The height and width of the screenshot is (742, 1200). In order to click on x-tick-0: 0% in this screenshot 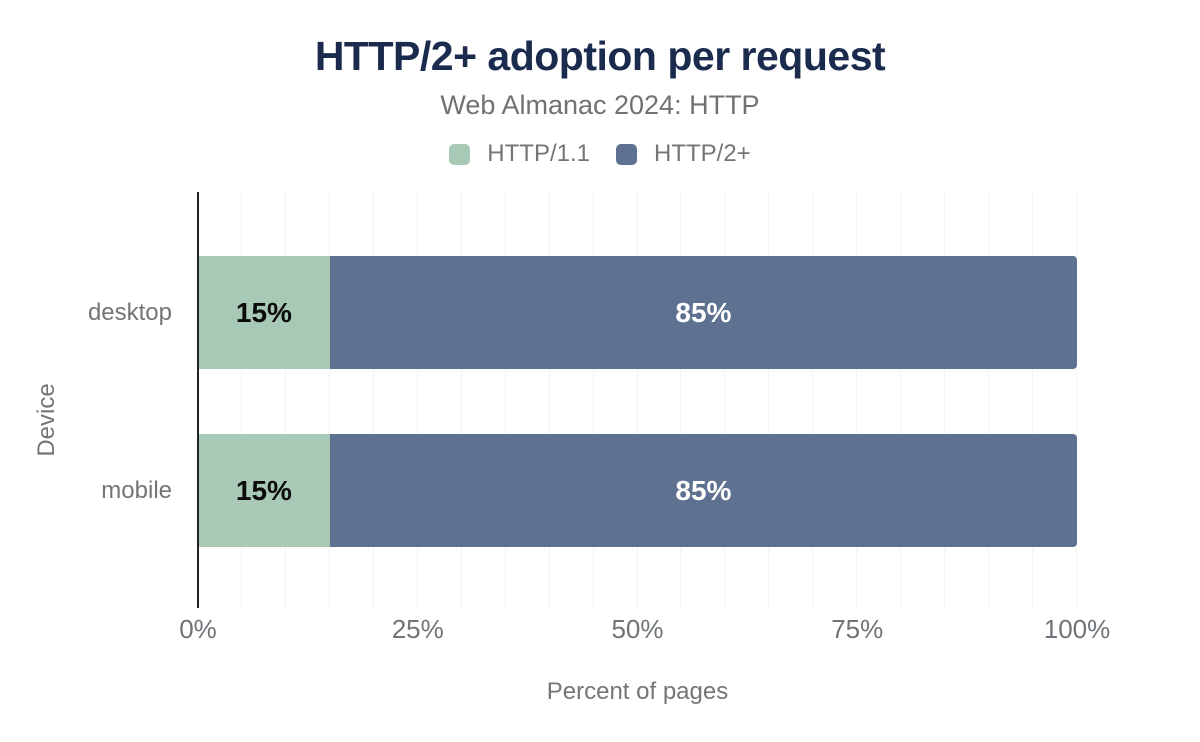, I will do `click(198, 629)`.